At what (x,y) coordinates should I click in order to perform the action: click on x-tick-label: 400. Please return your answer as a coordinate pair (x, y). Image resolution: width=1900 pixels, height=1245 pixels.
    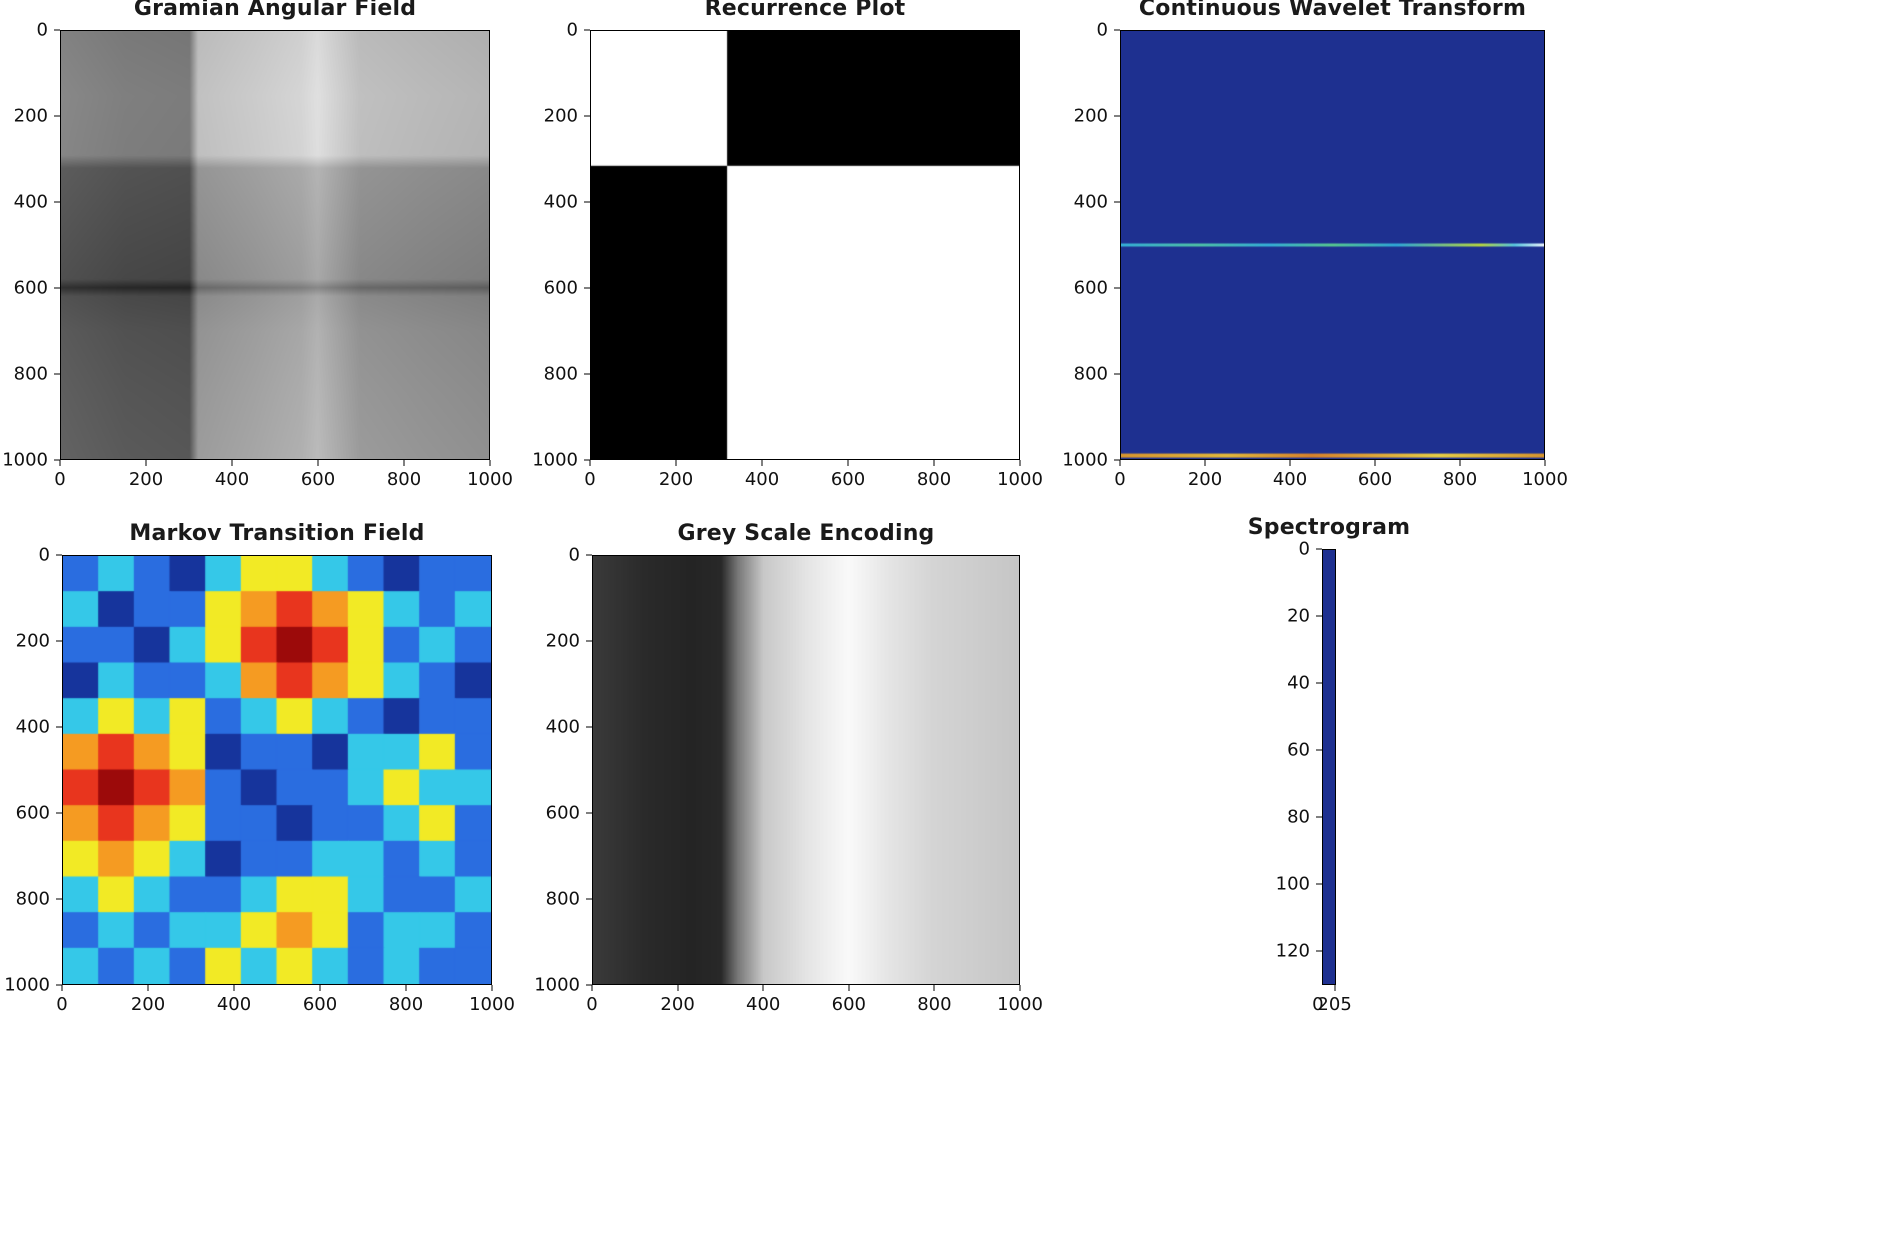
    Looking at the image, I should click on (1290, 479).